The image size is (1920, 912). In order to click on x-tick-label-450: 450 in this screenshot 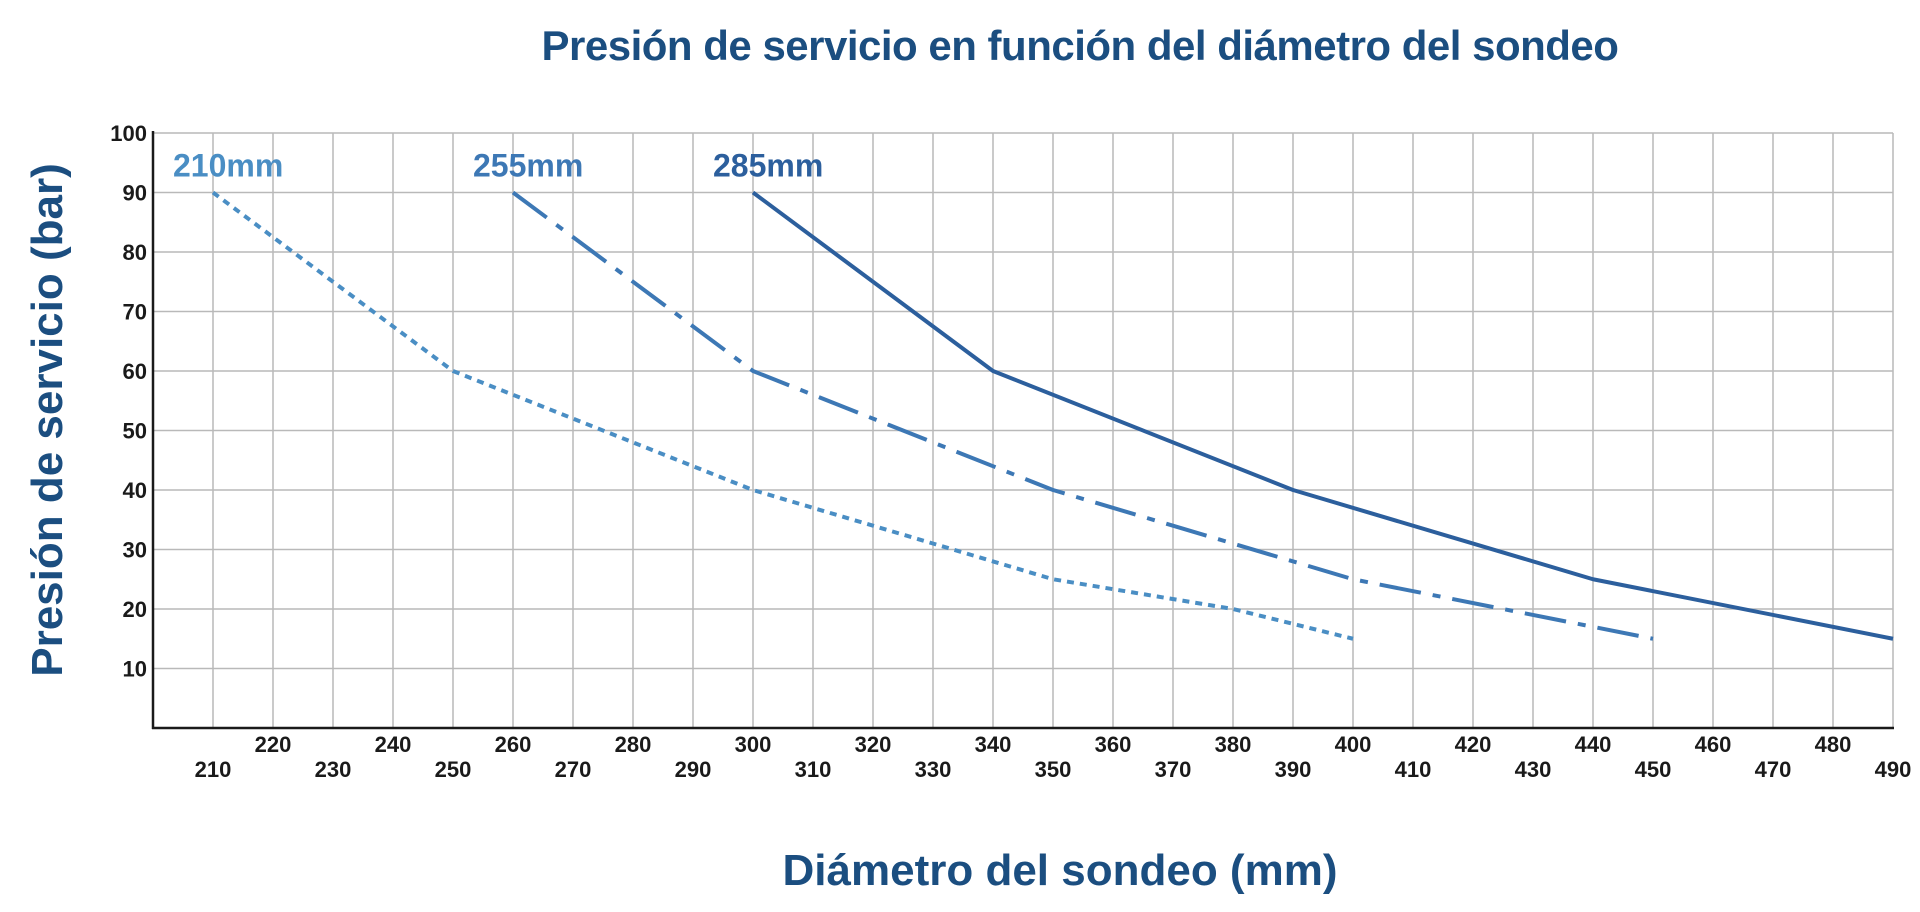, I will do `click(1653, 769)`.